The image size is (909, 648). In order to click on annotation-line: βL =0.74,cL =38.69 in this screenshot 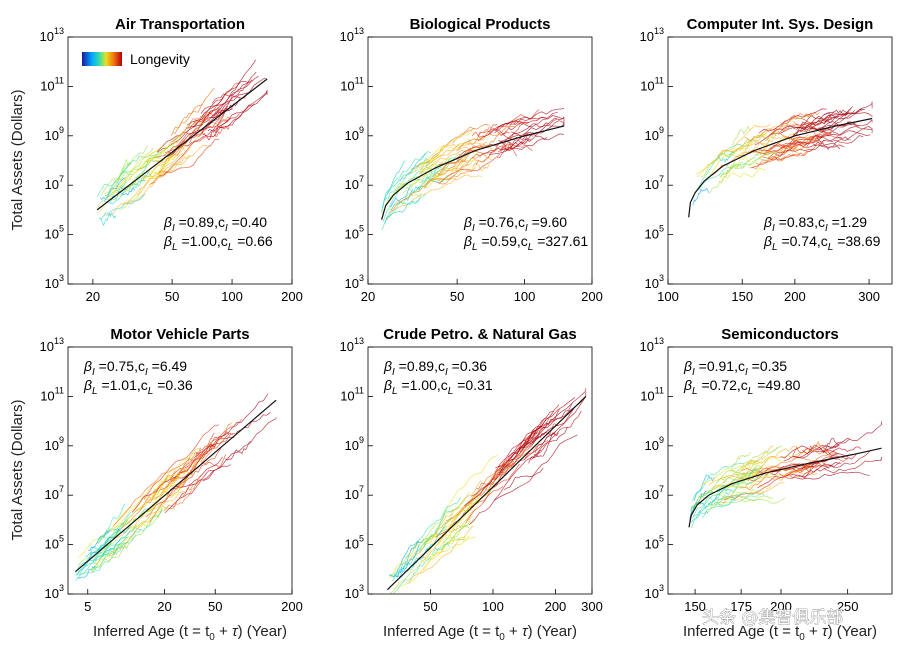, I will do `click(822, 243)`.